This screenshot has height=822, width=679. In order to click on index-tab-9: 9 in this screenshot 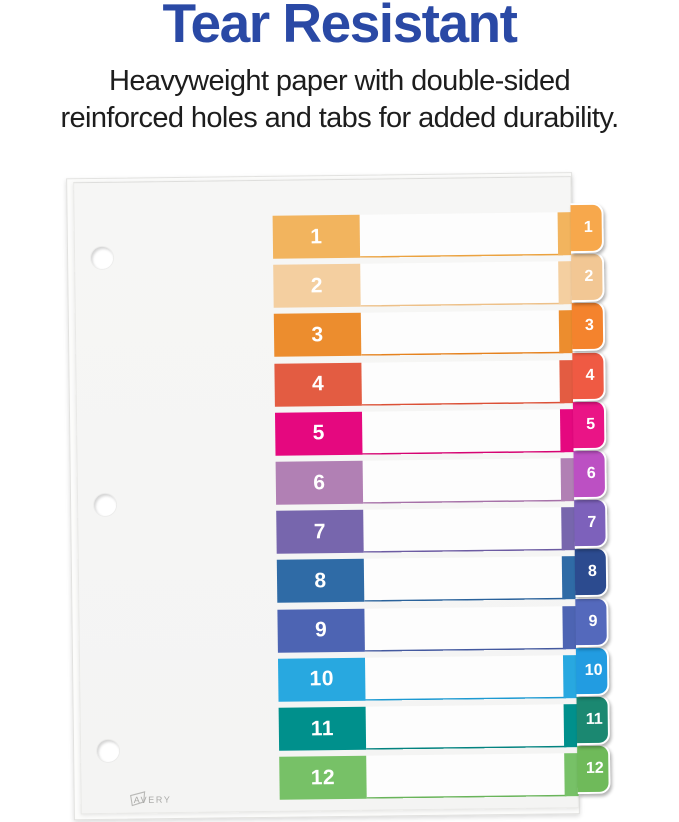, I will do `click(592, 621)`.